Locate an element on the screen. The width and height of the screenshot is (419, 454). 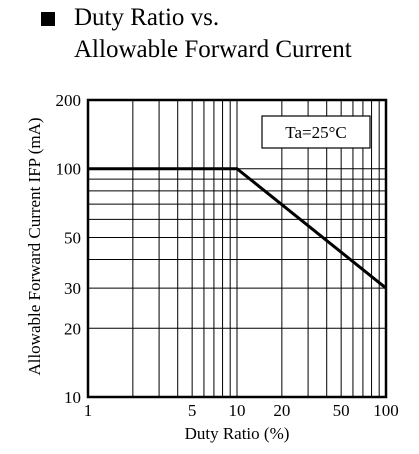
annotation-box: Ta=25°C is located at coordinates (316, 132).